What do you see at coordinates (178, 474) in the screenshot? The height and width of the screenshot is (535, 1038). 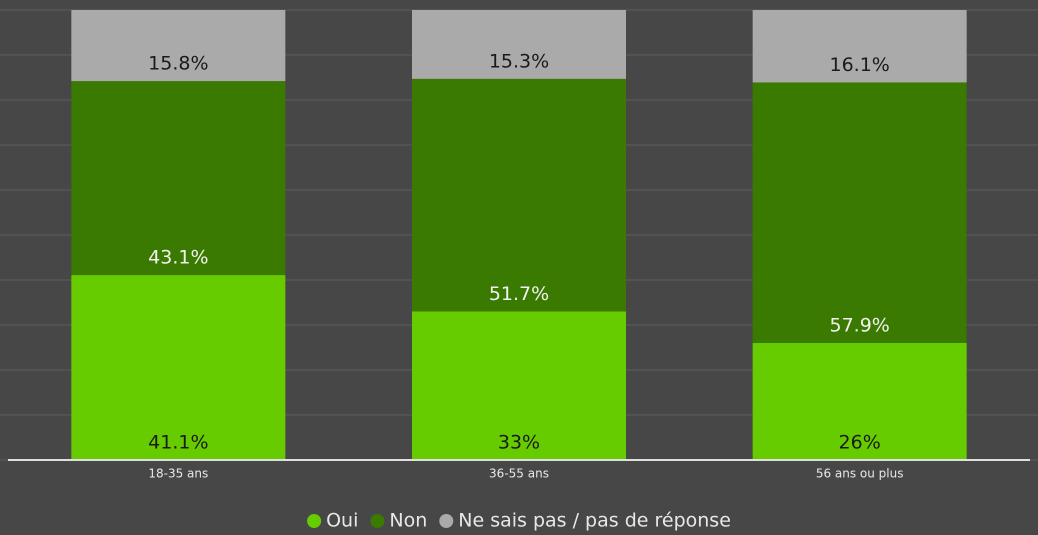 I see `x-tick-label: 18-35 ans` at bounding box center [178, 474].